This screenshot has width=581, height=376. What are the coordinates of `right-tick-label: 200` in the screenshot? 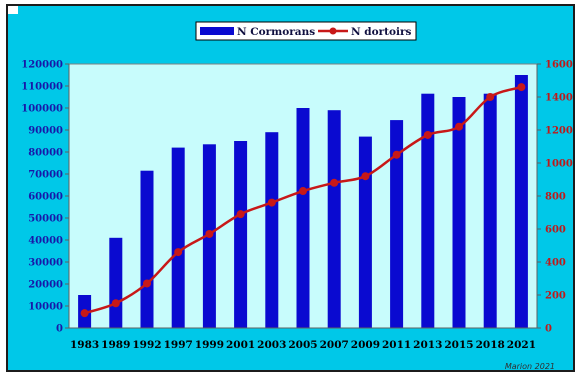 It's located at (555, 296).